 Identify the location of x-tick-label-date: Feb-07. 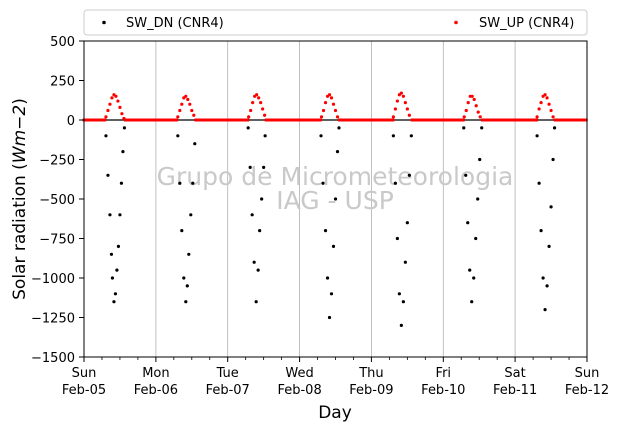
(228, 390).